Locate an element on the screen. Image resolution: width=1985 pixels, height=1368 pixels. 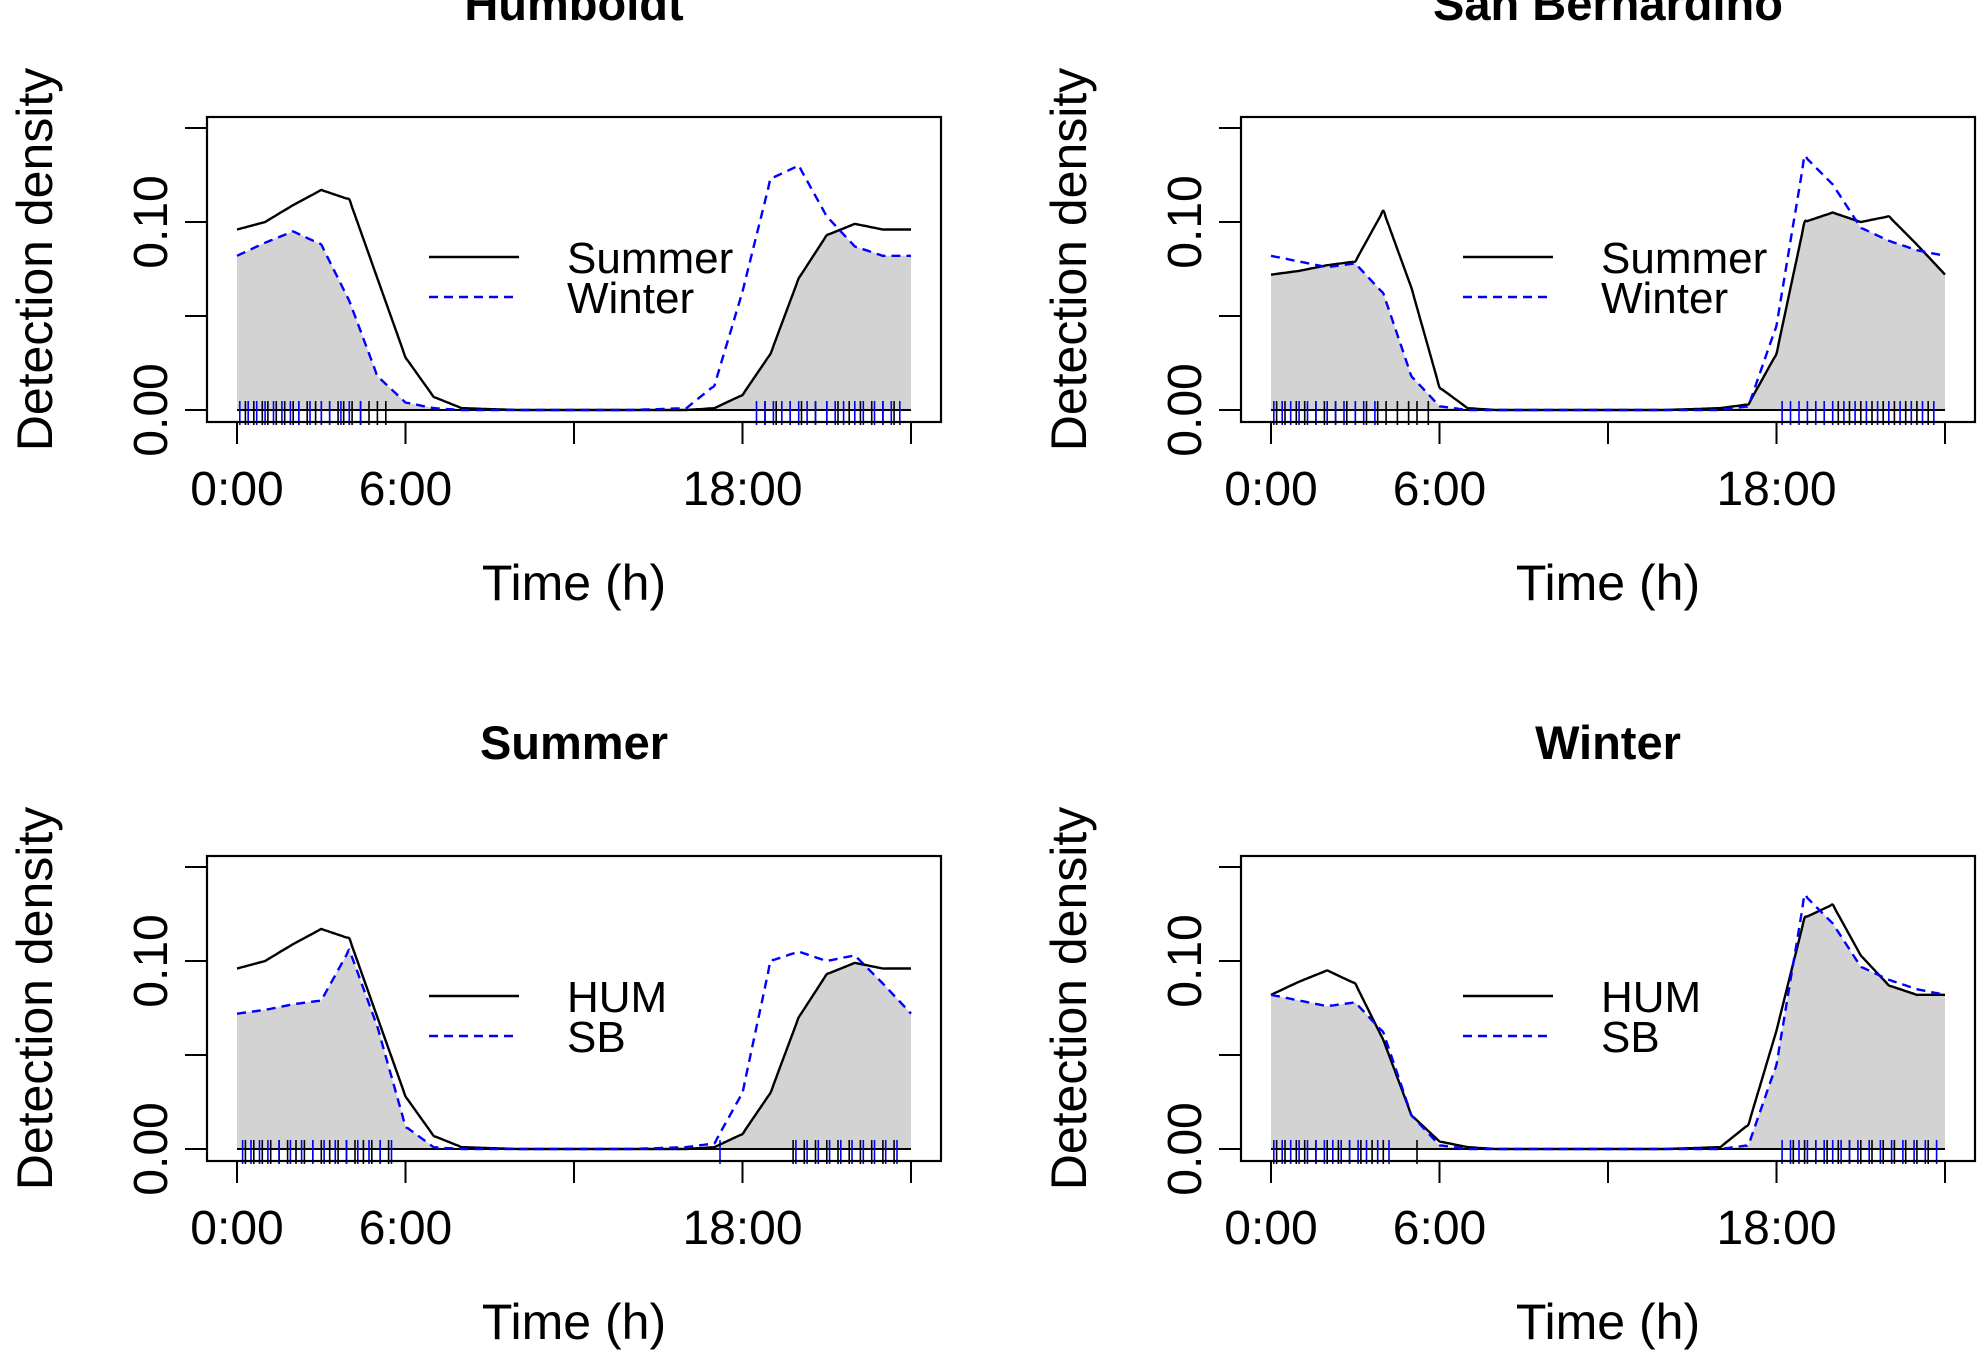
chart-title: Winter is located at coordinates (1608, 742).